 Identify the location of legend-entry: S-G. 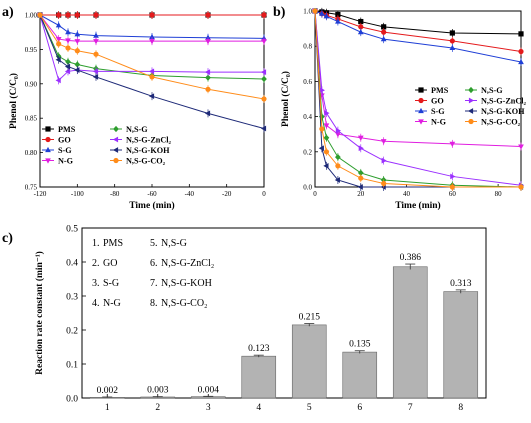
(65, 150).